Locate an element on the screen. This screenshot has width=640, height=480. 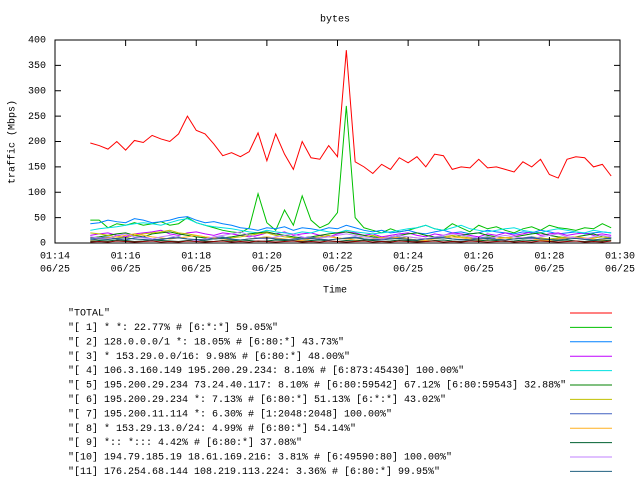
y-tick-label: 350 is located at coordinates (37, 66).